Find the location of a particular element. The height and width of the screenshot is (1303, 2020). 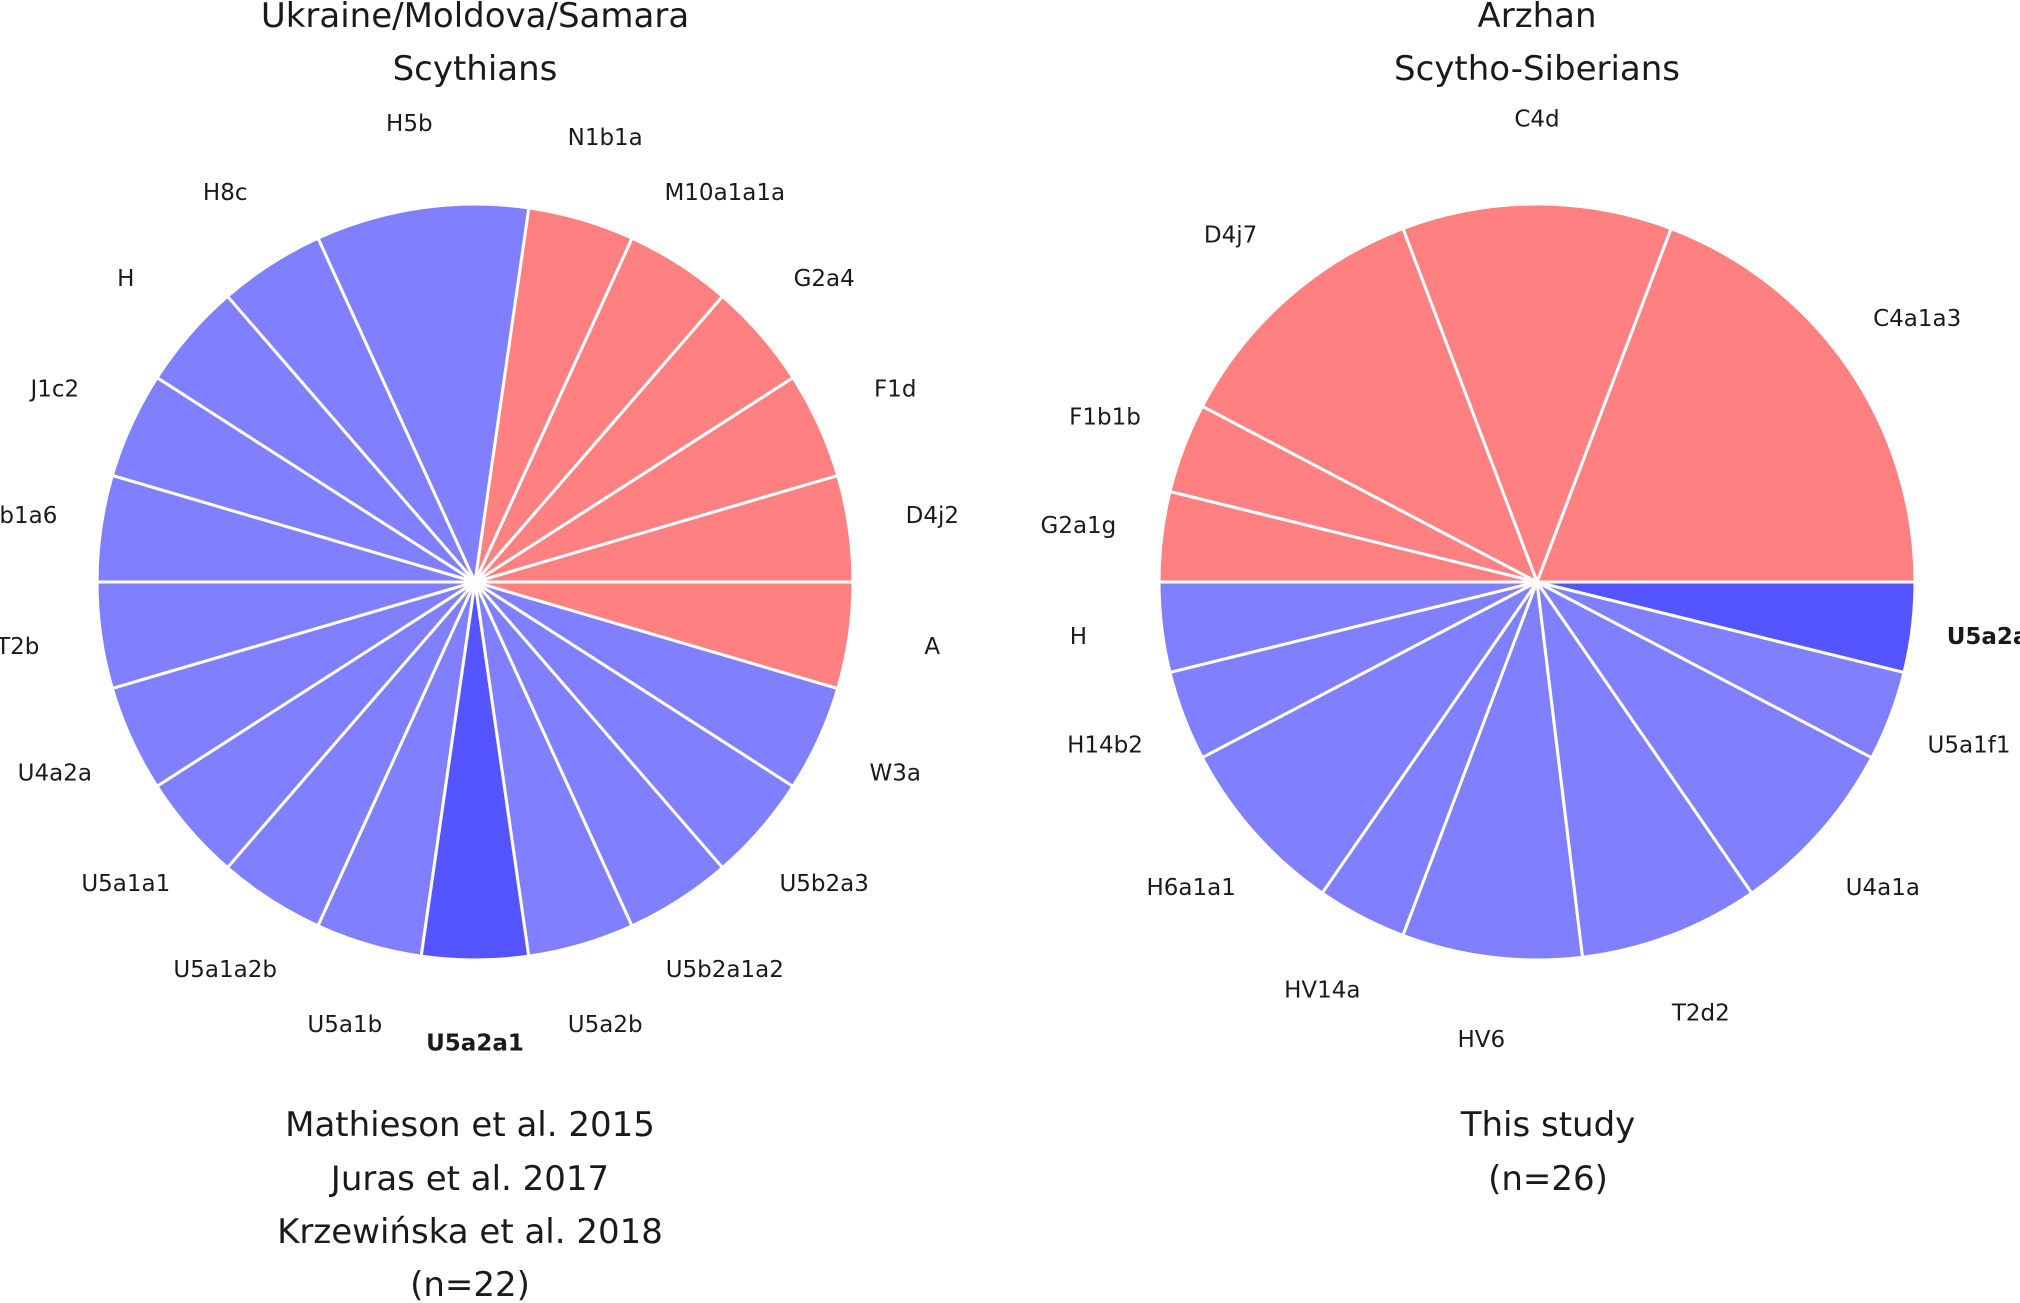

pie-slice-t2d2 is located at coordinates (1644, 770).